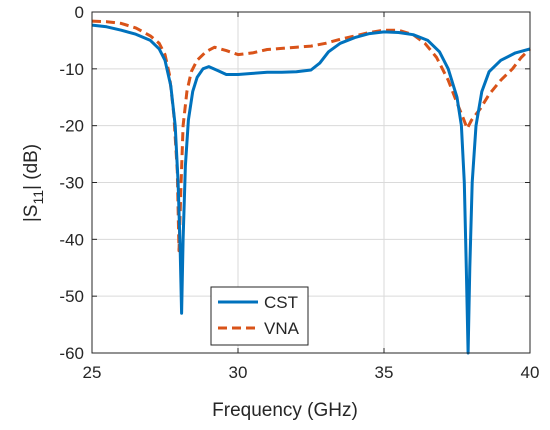  Describe the element at coordinates (38, 197) in the screenshot. I see `y-axis-label-subscript: 11` at that location.